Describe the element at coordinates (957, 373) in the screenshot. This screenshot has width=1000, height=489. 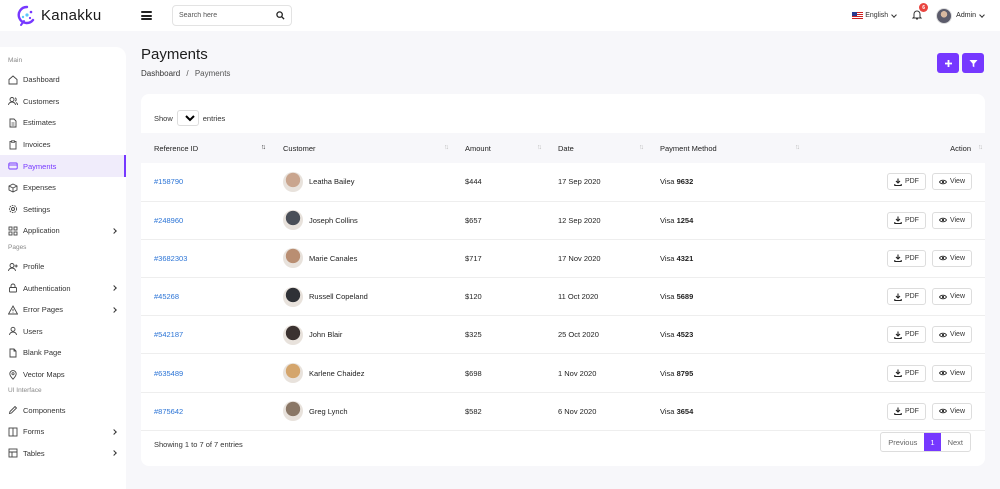
I see `view-label: View` at that location.